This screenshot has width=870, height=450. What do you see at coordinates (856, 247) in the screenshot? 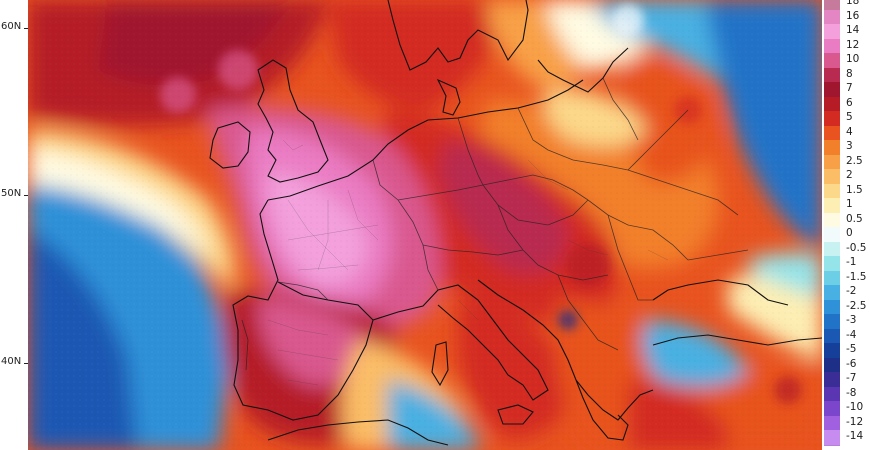
I see `legend-label: -0.5` at bounding box center [856, 247].